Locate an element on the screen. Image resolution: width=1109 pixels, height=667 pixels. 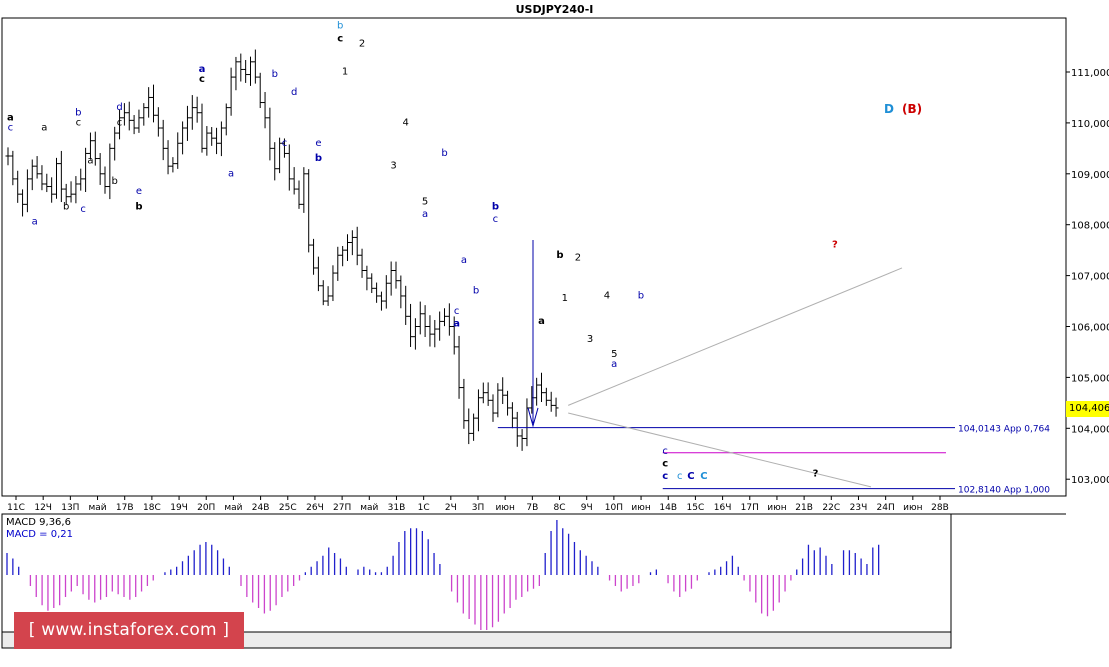
macd-title: MACD 9,36,6 is located at coordinates (38, 522).